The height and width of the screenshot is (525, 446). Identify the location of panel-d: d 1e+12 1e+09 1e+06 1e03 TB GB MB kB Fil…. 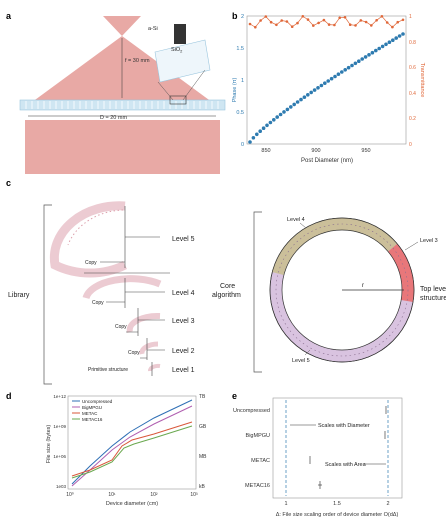
(106, 449).